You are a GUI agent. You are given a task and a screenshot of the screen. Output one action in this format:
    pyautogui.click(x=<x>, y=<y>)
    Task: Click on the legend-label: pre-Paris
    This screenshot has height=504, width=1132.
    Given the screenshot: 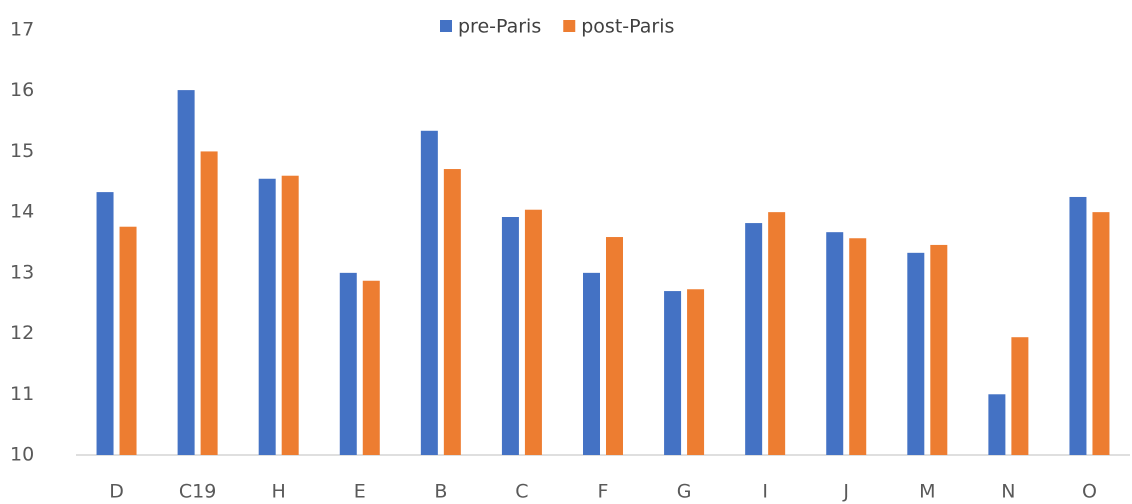 What is the action you would take?
    pyautogui.click(x=499, y=27)
    